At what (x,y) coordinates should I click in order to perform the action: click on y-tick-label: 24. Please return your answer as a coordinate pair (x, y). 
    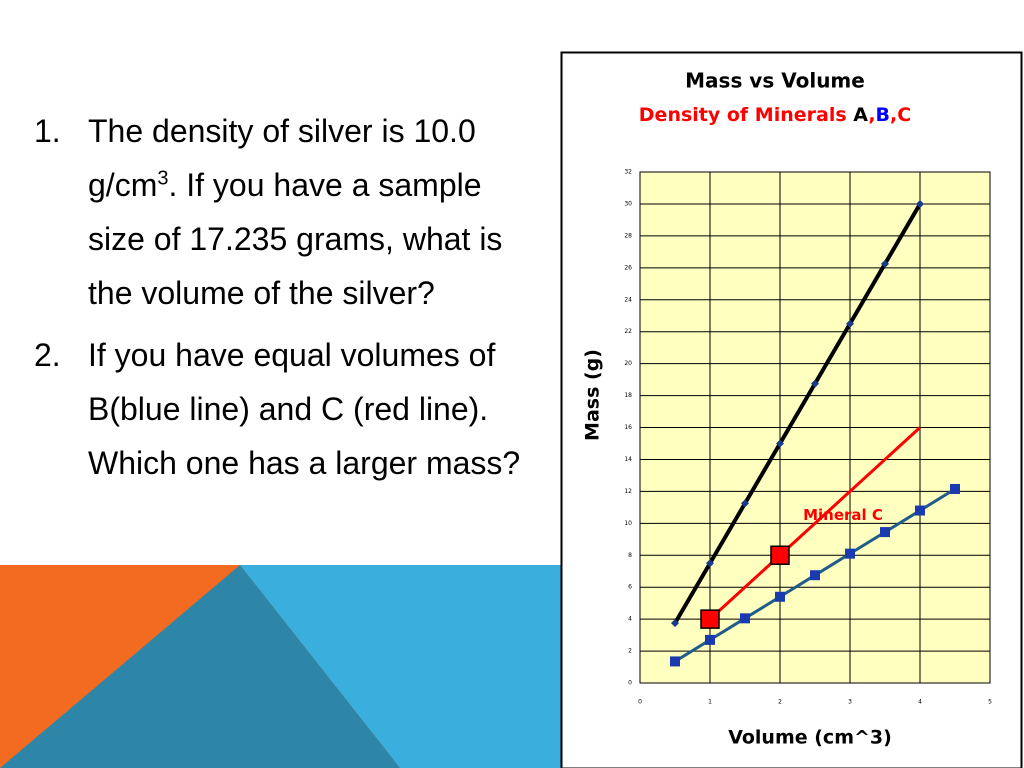
    Looking at the image, I should click on (628, 299).